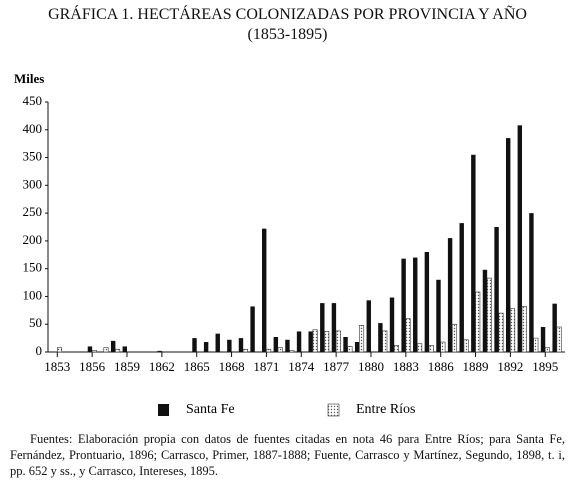 The image size is (575, 483). What do you see at coordinates (336, 366) in the screenshot?
I see `x-tick-label: 1877` at bounding box center [336, 366].